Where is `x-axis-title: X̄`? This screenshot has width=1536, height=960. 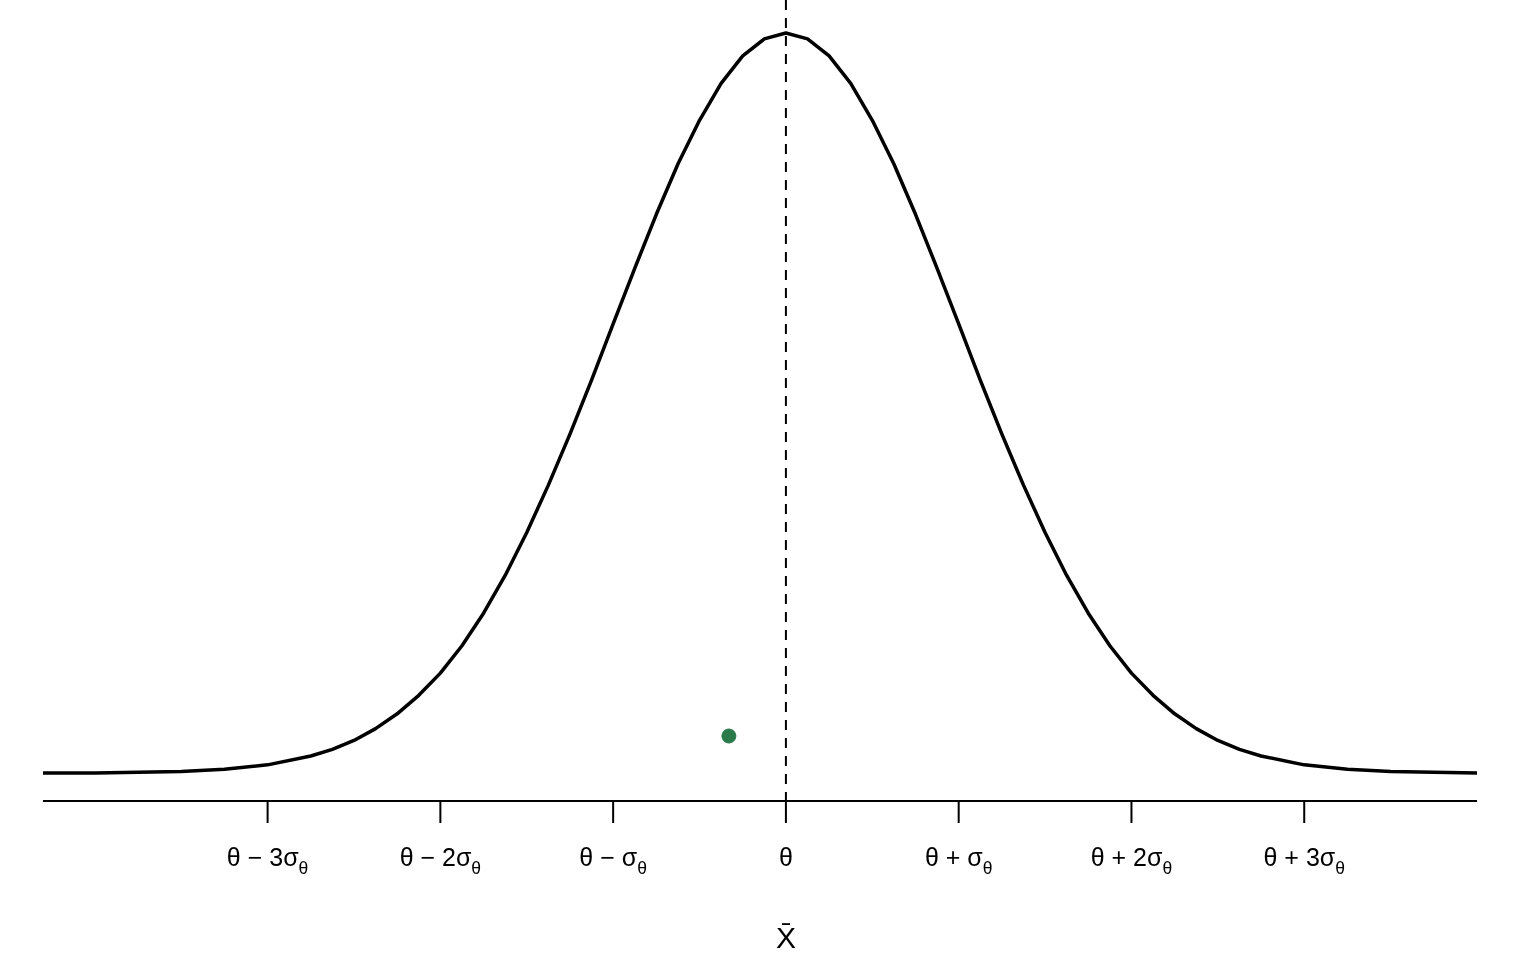 x-axis-title: X̄ is located at coordinates (785, 937).